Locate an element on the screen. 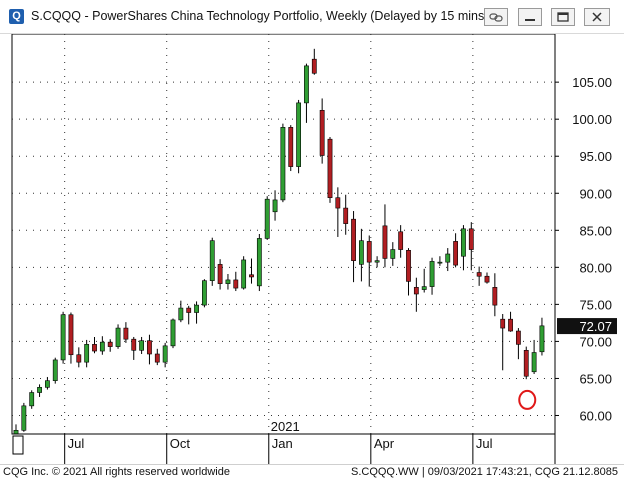 This screenshot has width=624, height=480. time-axis: Jul Oct Jan Apr Jul 2021 is located at coordinates (284, 441).